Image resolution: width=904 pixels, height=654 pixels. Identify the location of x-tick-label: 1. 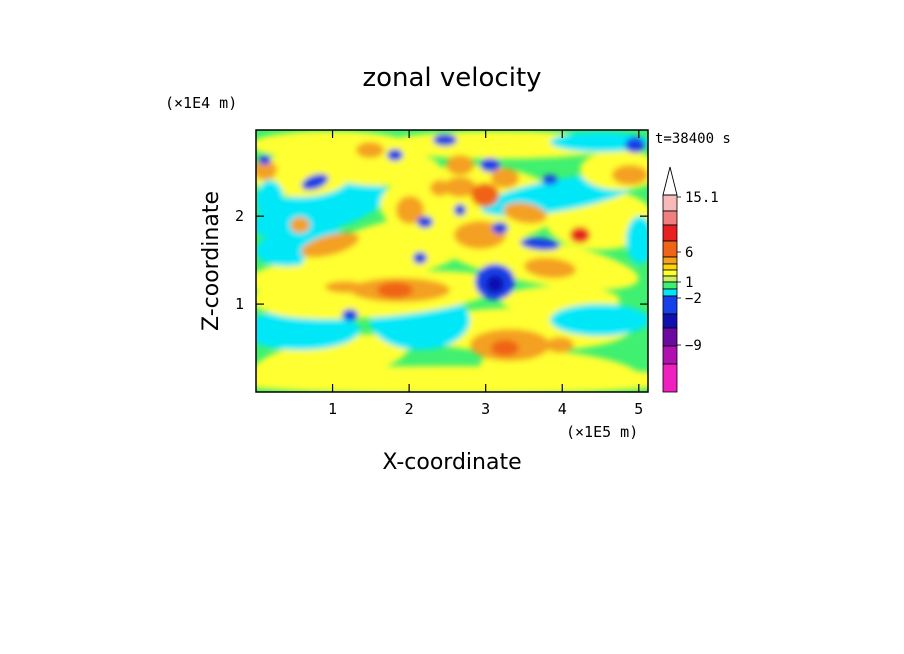
(332, 409).